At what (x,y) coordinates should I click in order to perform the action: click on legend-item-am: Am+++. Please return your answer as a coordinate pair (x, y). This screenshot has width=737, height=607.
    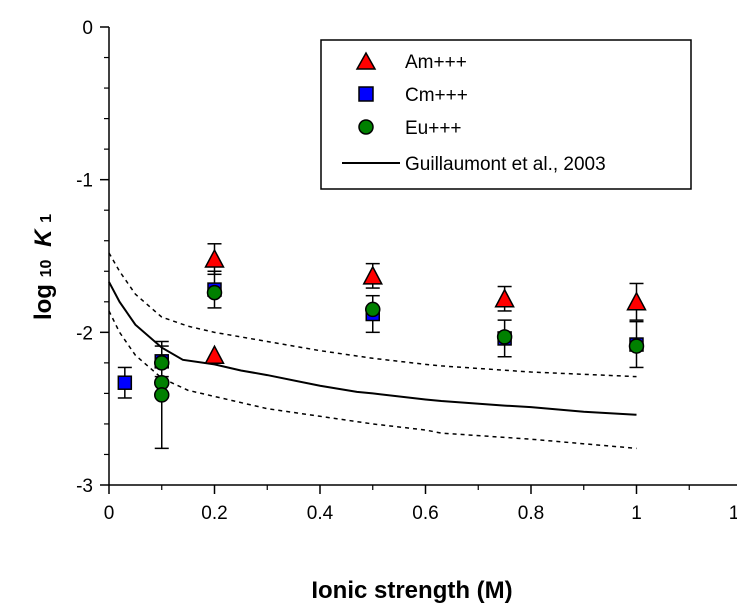
    Looking at the image, I should click on (411, 62).